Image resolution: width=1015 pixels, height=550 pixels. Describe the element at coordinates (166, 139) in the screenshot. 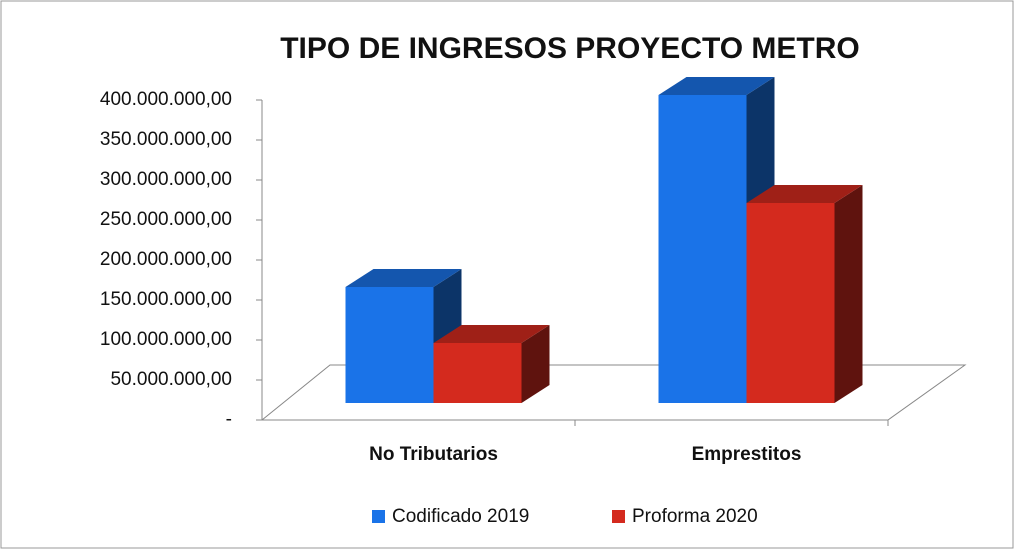

I see `y-tick-label: 350.000.000,00` at that location.